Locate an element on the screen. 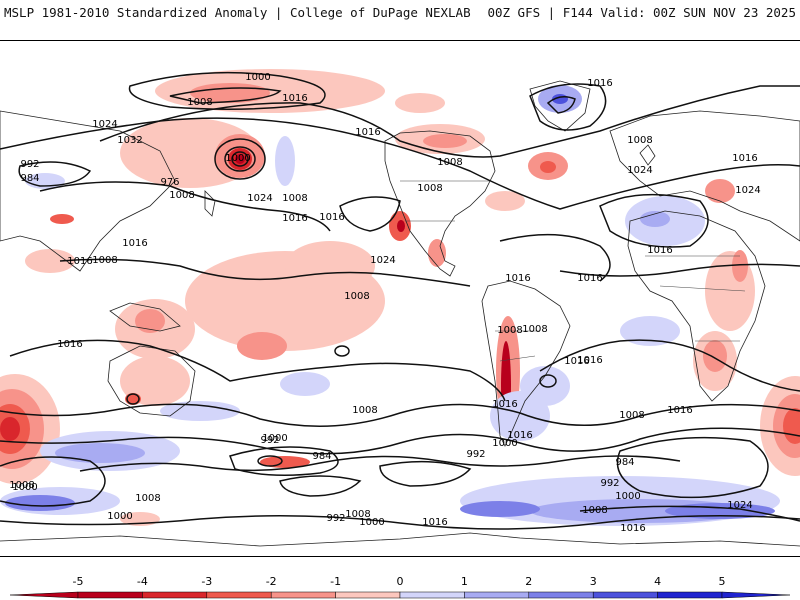 This screenshot has height=600, width=800. colorbar-arrow-right is located at coordinates (756, 595).